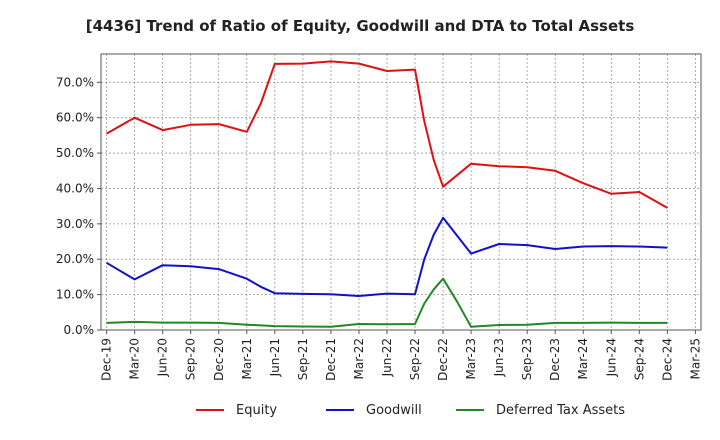 The height and width of the screenshot is (440, 720). What do you see at coordinates (78, 206) in the screenshot?
I see `y-axis-ticks: 0.0% 10.0% 20.0% 30.0% 40.0% 50.0% 60.0% 70.0%` at bounding box center [78, 206].